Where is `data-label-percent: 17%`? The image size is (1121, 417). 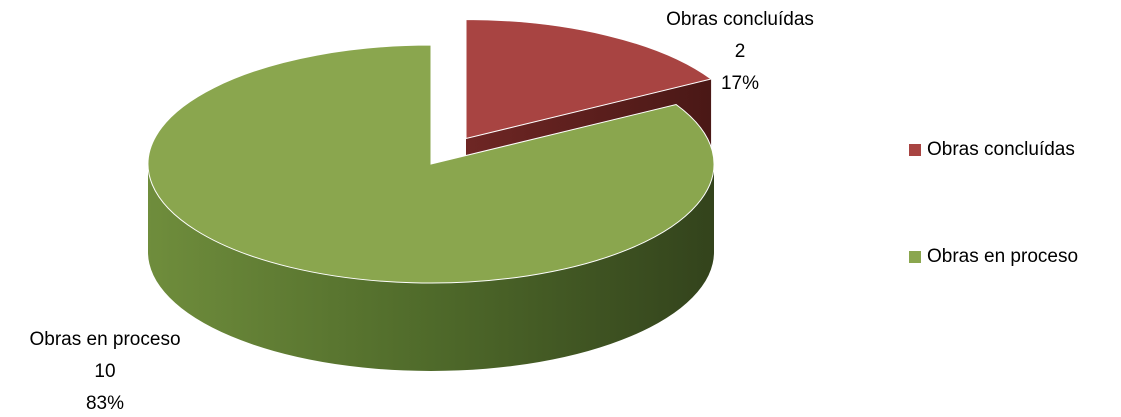
data-label-percent: 17% is located at coordinates (740, 83).